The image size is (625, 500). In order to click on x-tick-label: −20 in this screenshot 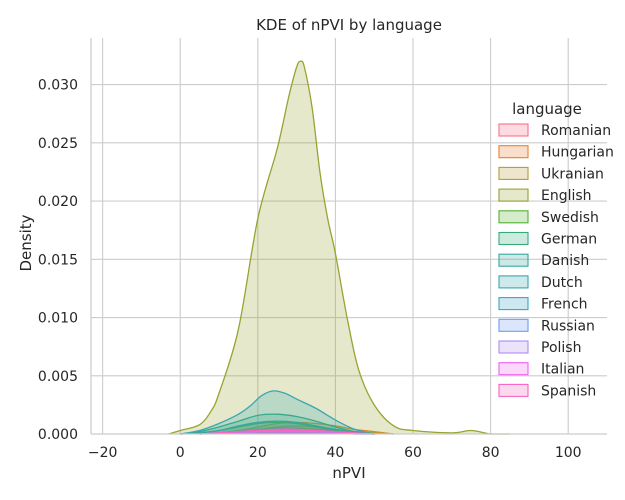, I will do `click(103, 453)`.